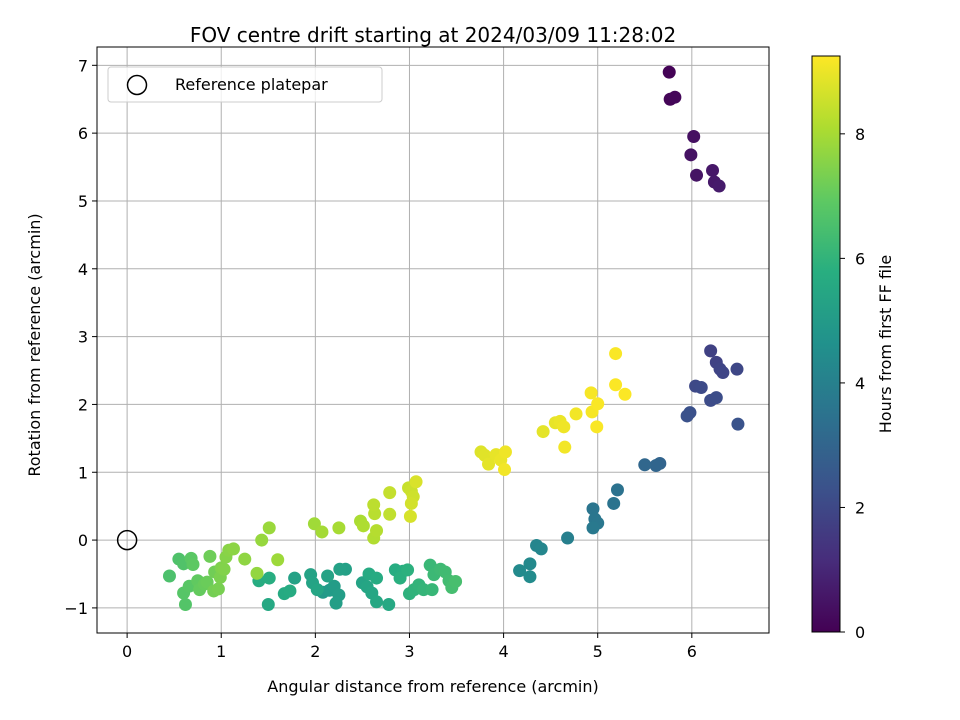  I want to click on colorbar: 0 2 4 6 8 Hours from first FF file, so click(853, 348).